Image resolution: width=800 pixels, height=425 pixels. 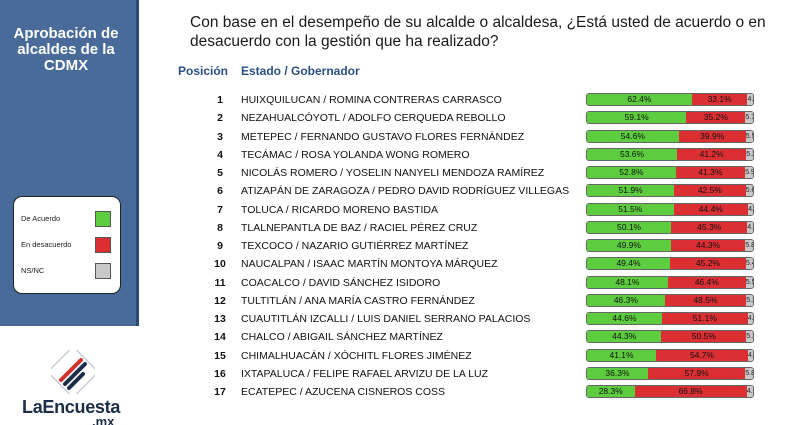 What do you see at coordinates (629, 245) in the screenshot?
I see `bar-segment-agree: 49.9%` at bounding box center [629, 245].